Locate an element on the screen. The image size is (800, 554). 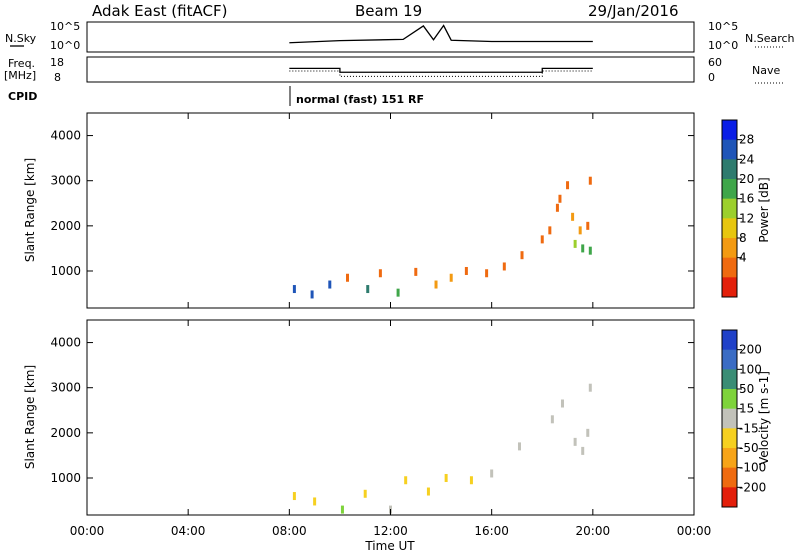
nsearch-tick-bottom: 10^0 is located at coordinates (723, 45).